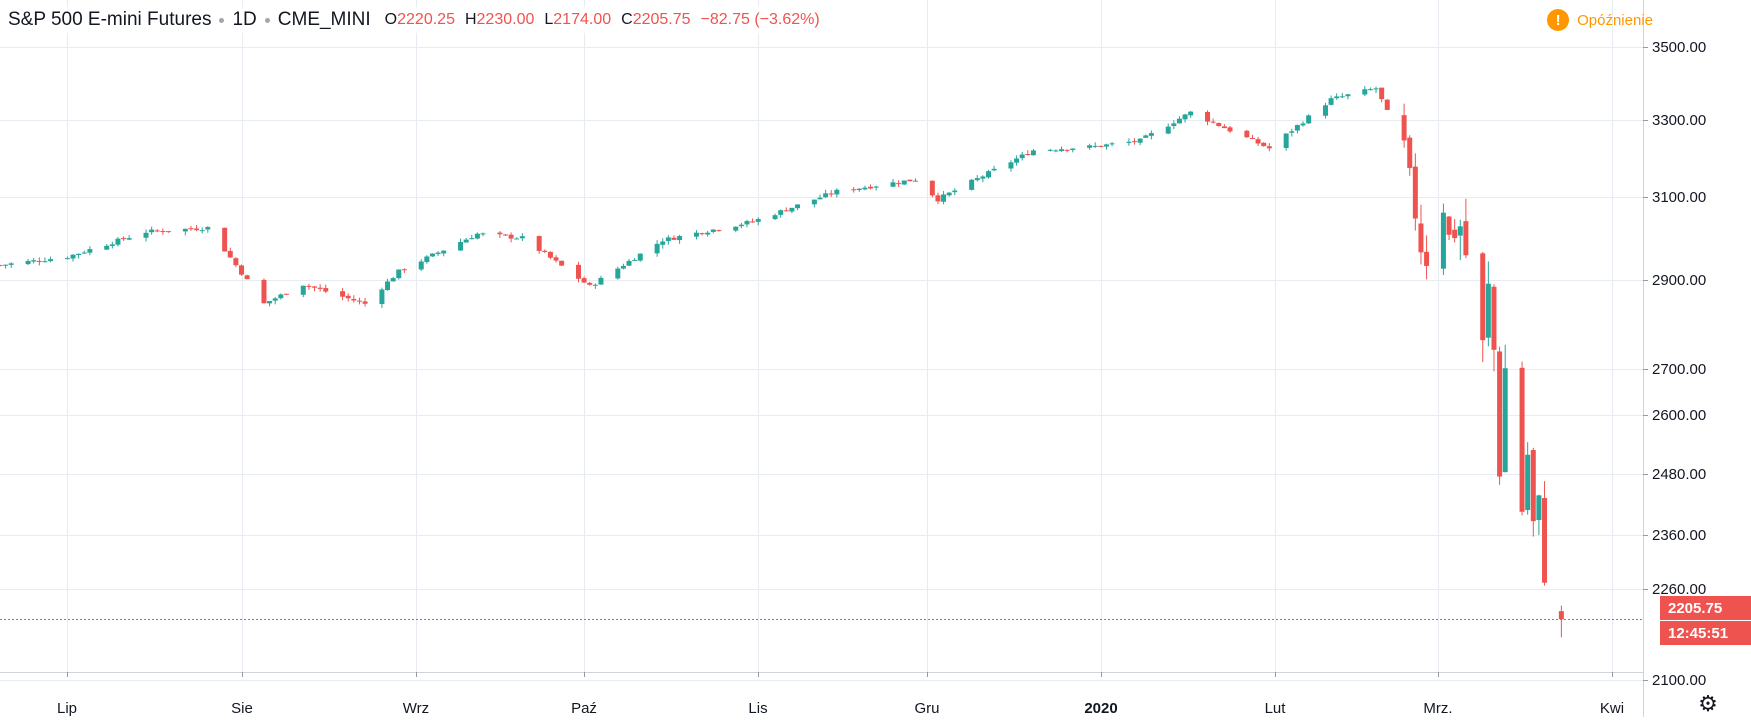 The width and height of the screenshot is (1751, 722). What do you see at coordinates (499, 19) in the screenshot?
I see `high-value: H2230.00` at bounding box center [499, 19].